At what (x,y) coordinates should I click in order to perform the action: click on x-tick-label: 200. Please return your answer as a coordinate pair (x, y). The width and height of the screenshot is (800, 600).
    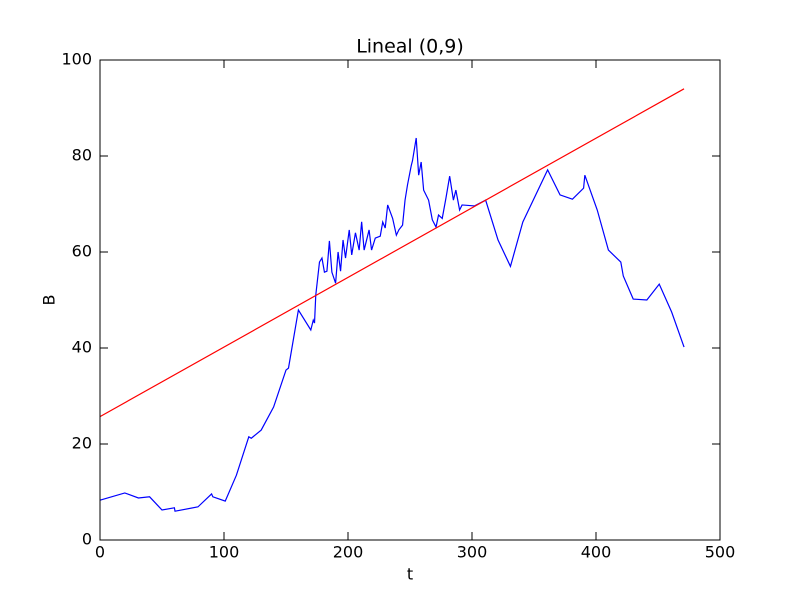
    Looking at the image, I should click on (348, 552).